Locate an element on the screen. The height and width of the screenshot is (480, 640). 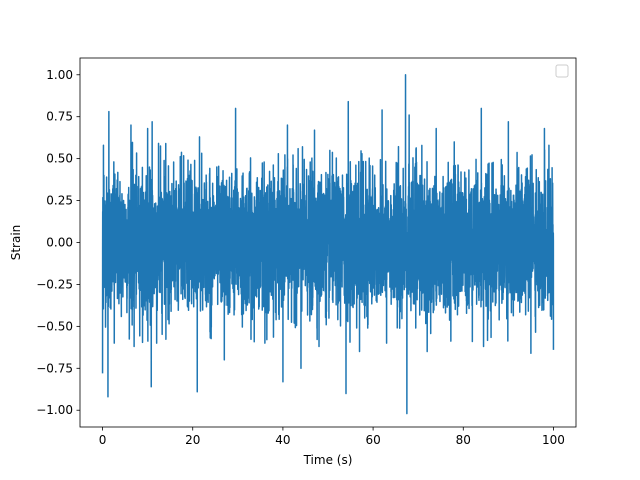
x-tick-label: 100 is located at coordinates (553, 440).